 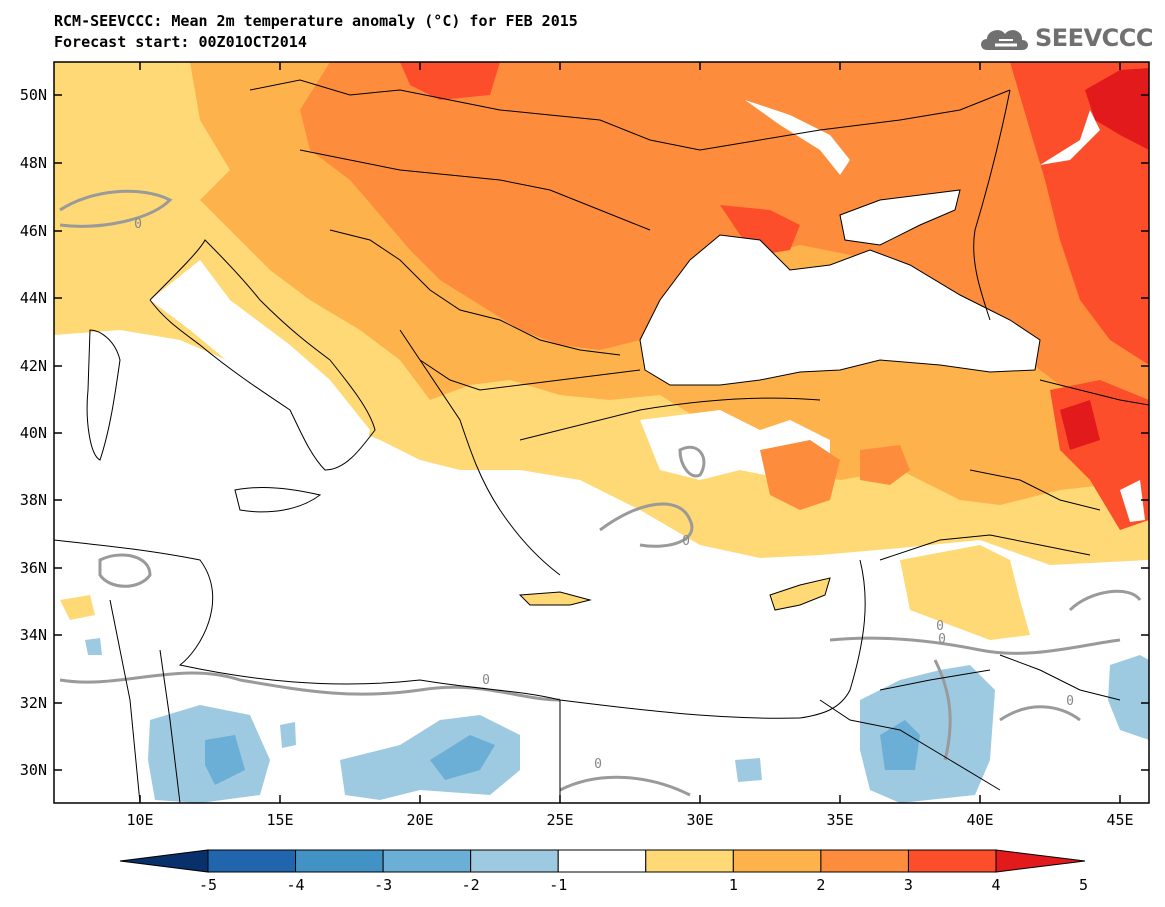 What do you see at coordinates (558, 885) in the screenshot?
I see `colorbar-tick-label: -1` at bounding box center [558, 885].